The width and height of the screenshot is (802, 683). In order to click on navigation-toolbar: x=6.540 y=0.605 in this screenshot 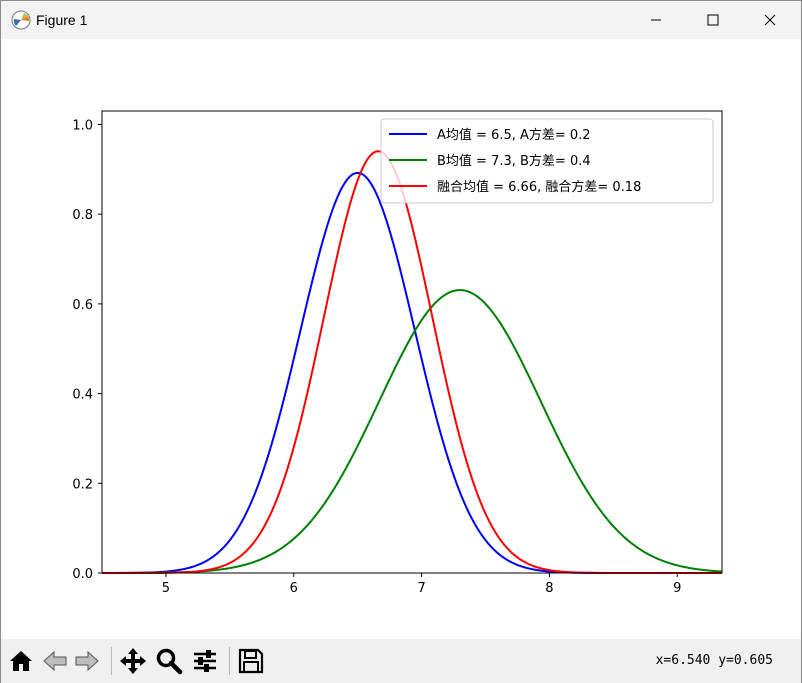, I will do `click(401, 661)`.